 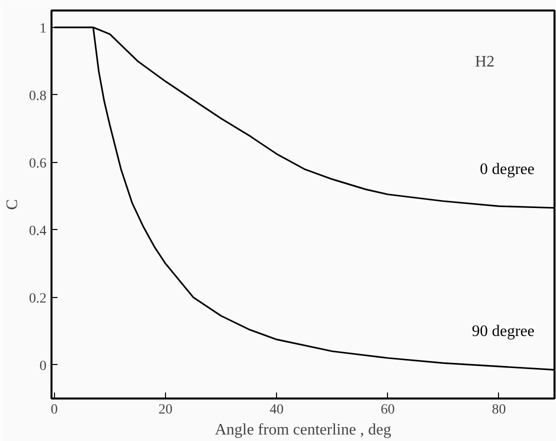 I want to click on x-axis-title: Angle from centerline , deg, so click(x=303, y=430).